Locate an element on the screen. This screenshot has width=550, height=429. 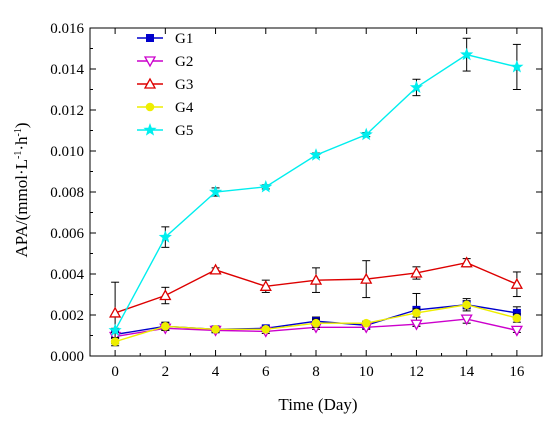
y-axis-title-end: ) is located at coordinates (21, 125).